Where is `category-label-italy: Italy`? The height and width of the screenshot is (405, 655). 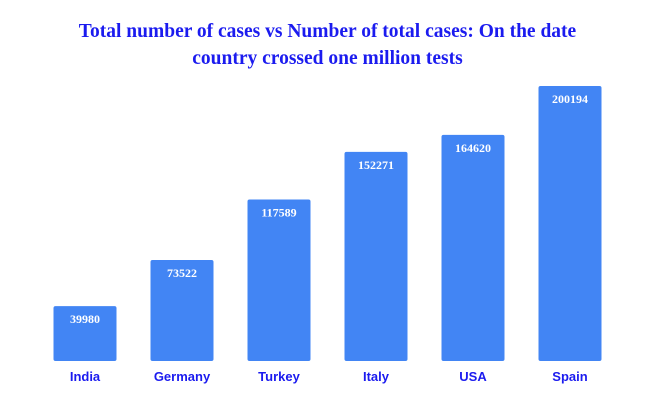 category-label-italy: Italy is located at coordinates (376, 376).